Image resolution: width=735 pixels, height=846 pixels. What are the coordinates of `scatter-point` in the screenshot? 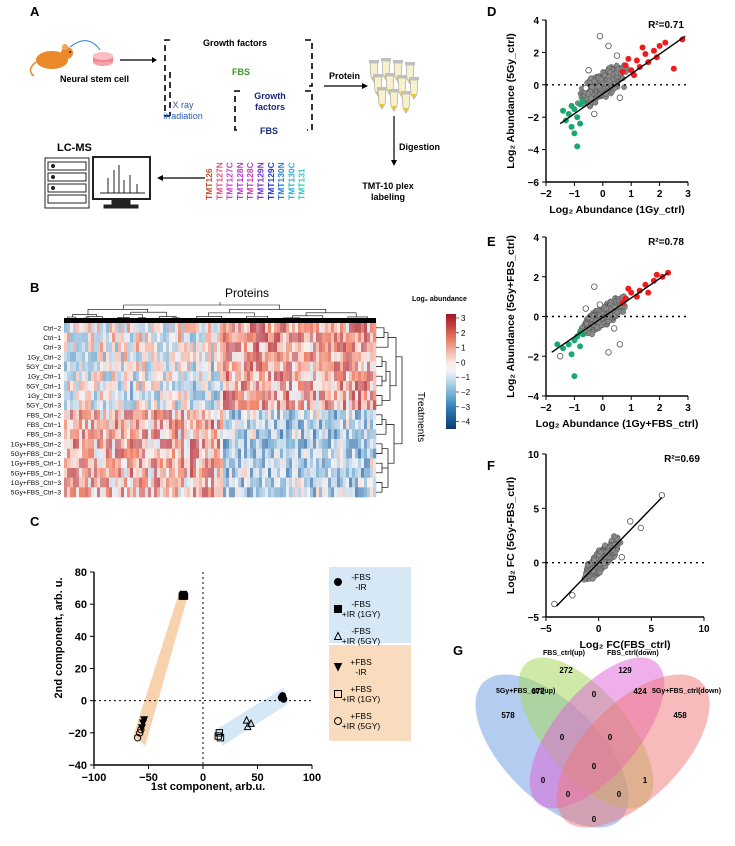 It's located at (588, 70).